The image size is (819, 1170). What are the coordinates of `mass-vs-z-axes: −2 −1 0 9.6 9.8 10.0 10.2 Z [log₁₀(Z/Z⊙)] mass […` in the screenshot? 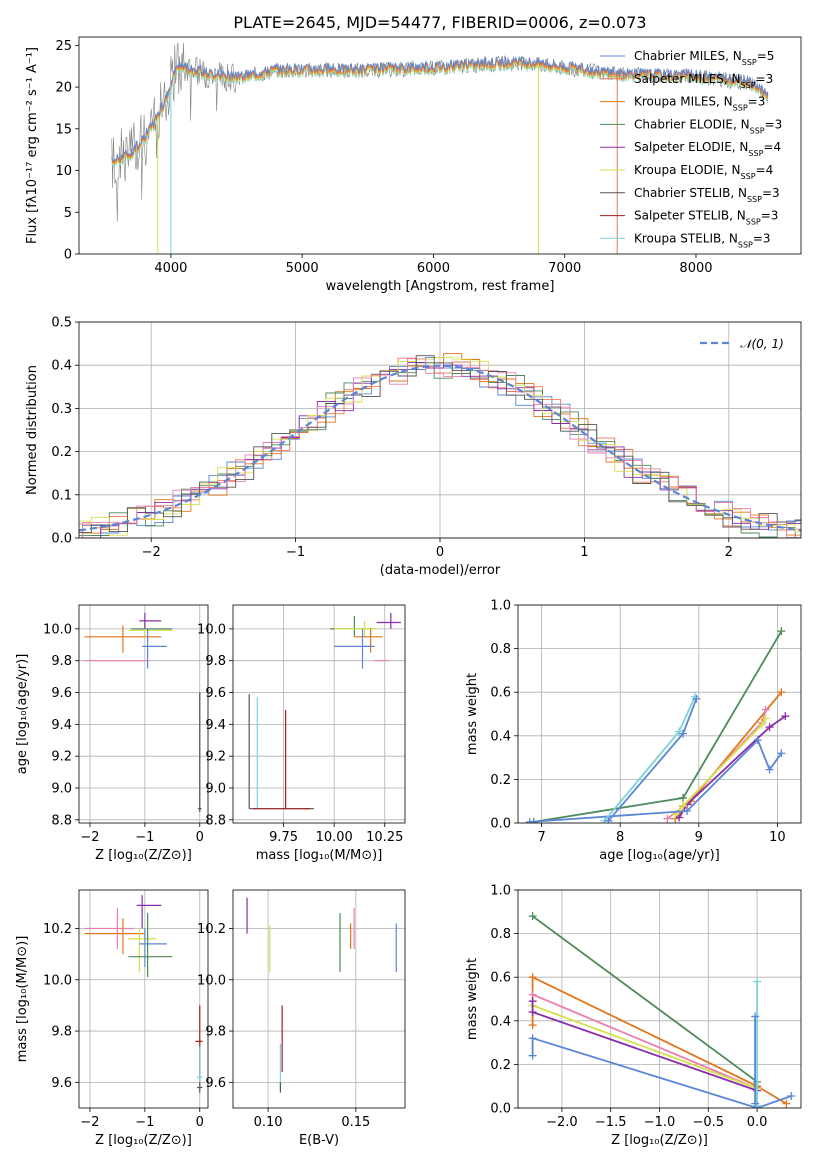 It's located at (112, 1018).